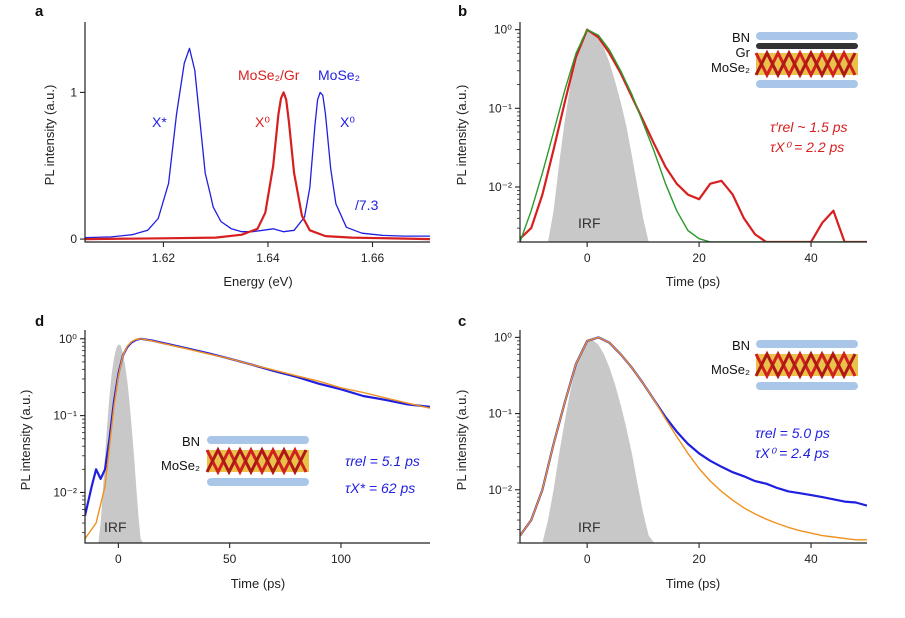 The image size is (905, 618). I want to click on panel-label-c: c, so click(462, 321).